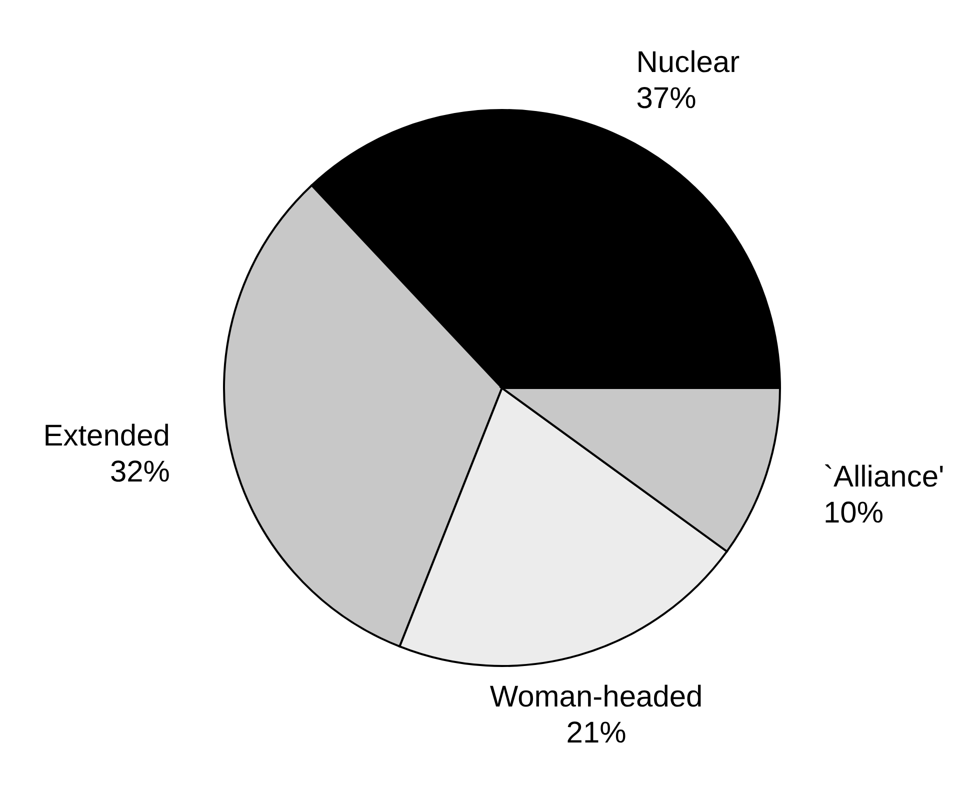 This screenshot has height=798, width=969. Describe the element at coordinates (596, 697) in the screenshot. I see `slice-label: Woman-headed` at that location.